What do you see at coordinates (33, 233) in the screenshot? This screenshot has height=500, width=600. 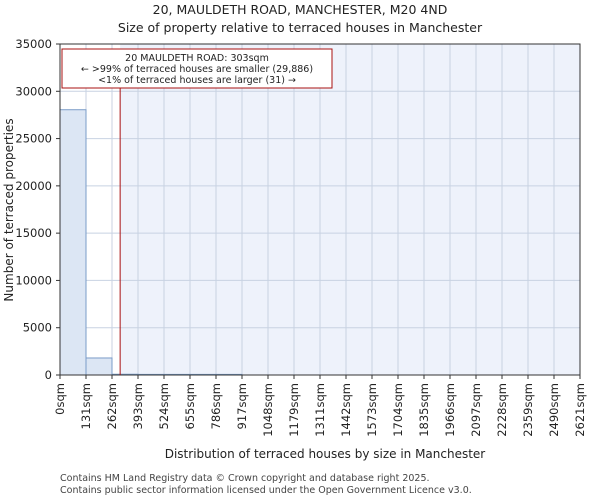 I see `y-tick-label: 15000` at bounding box center [33, 233].